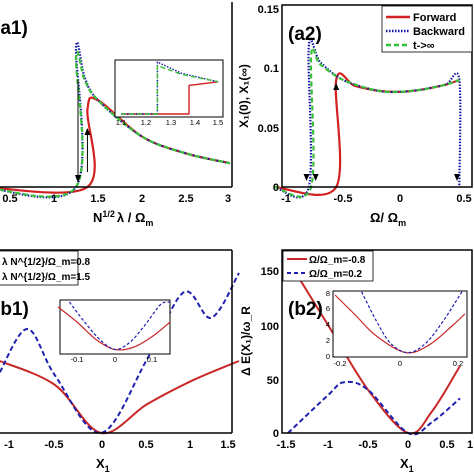  I want to click on panel-b2-inset-ytick: 6, so click(328, 308).